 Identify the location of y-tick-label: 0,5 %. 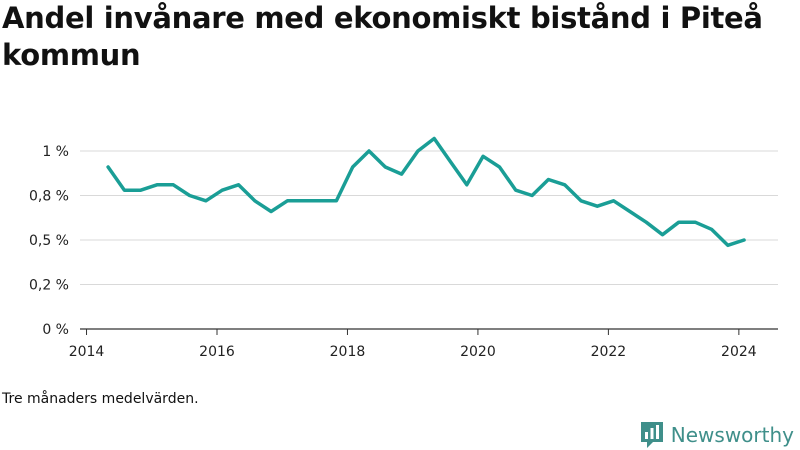
(49, 241).